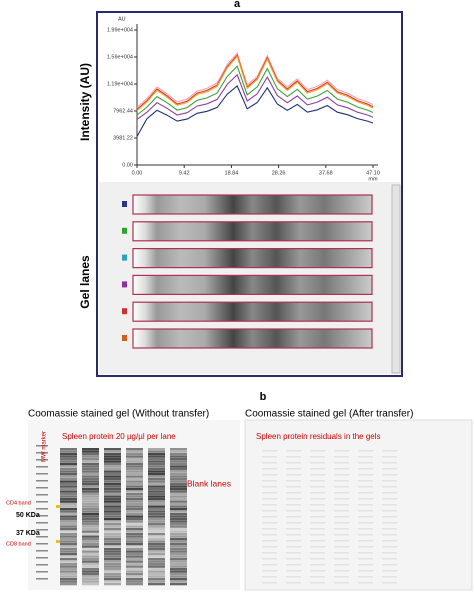  I want to click on x-unit: mm, so click(373, 179).